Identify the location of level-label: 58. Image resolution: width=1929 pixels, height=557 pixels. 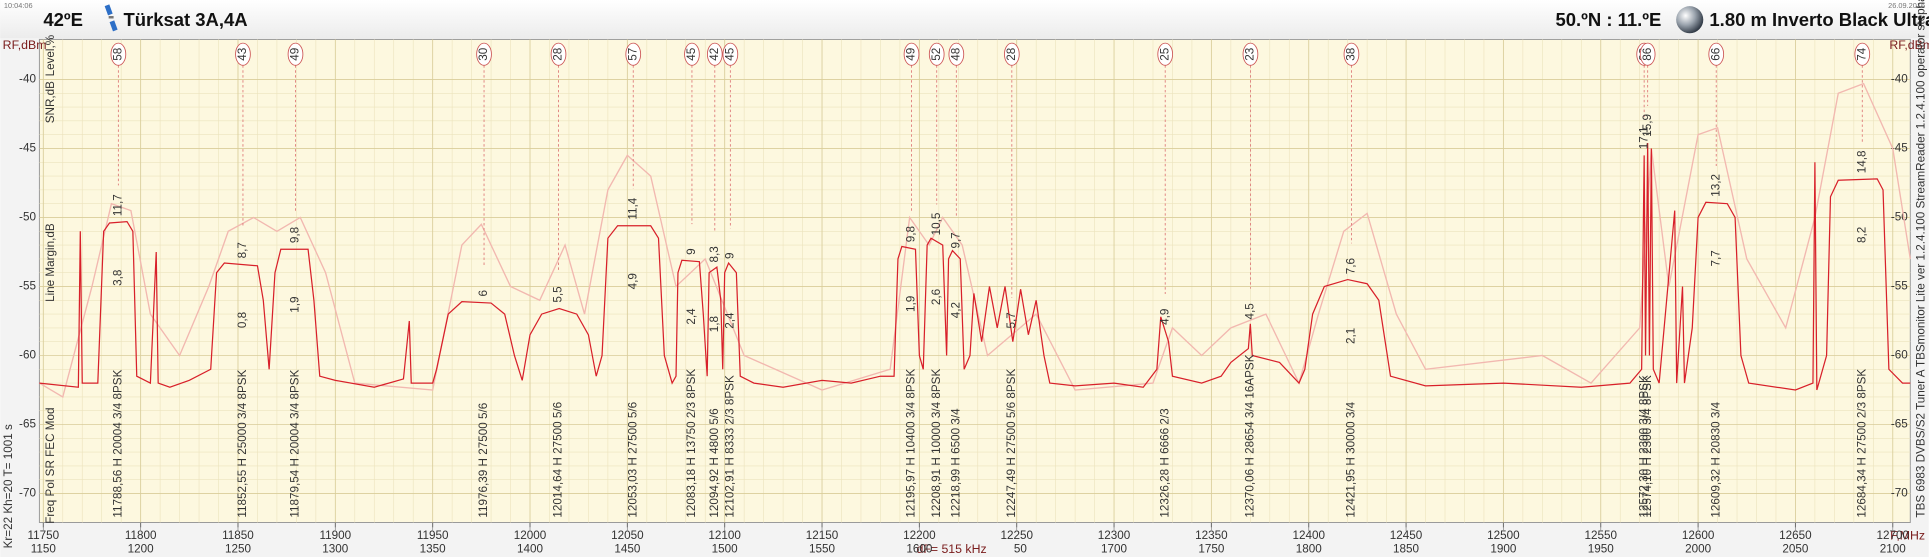
(117, 54).